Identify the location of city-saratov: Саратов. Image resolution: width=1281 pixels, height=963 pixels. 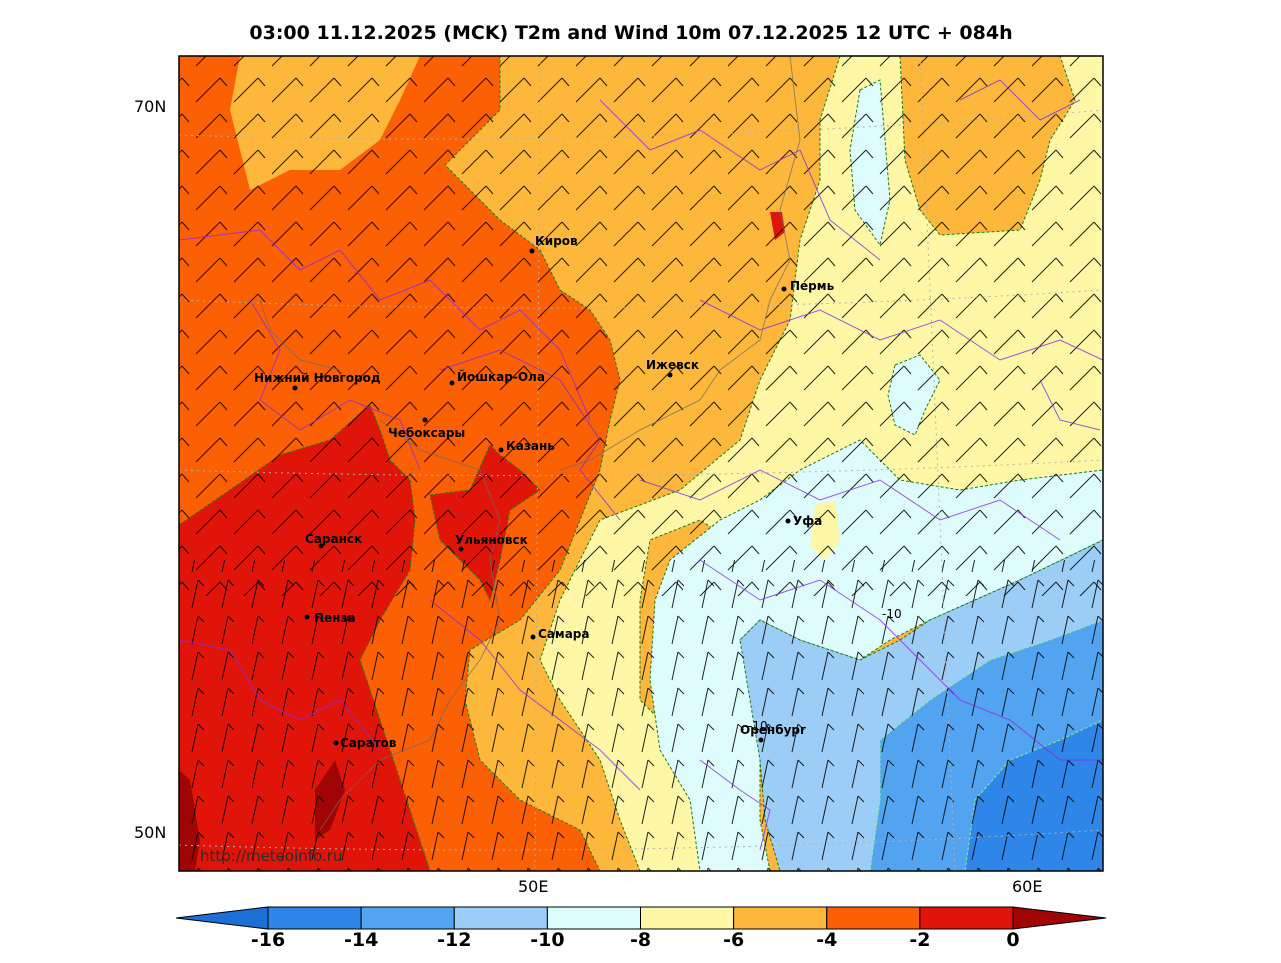
(365, 743).